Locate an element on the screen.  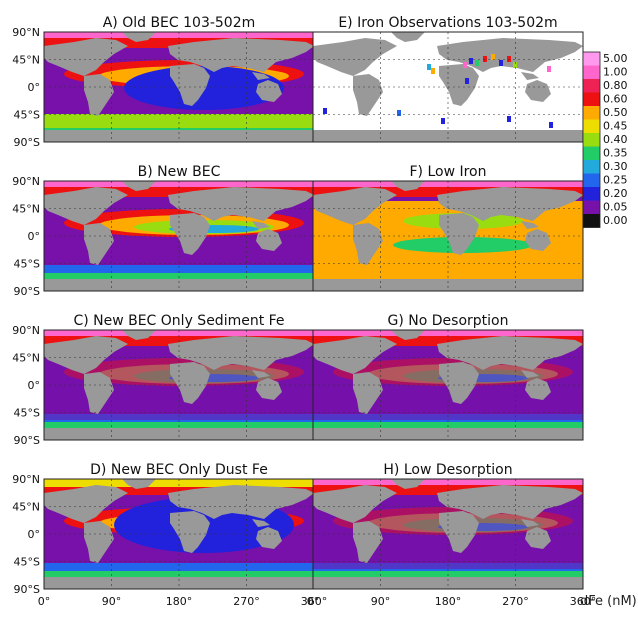
colorbar-level-label: 0.80 is located at coordinates (615, 85).